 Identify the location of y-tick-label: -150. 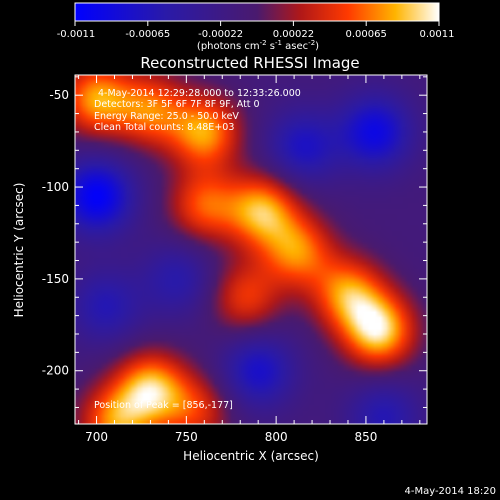
(55, 279).